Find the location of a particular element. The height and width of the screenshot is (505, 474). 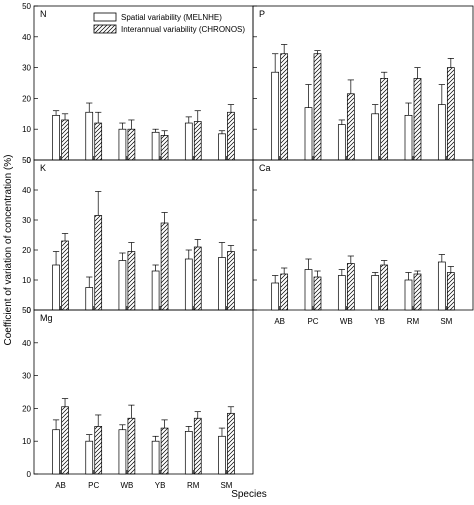

panel-letter-k: K is located at coordinates (43, 168).